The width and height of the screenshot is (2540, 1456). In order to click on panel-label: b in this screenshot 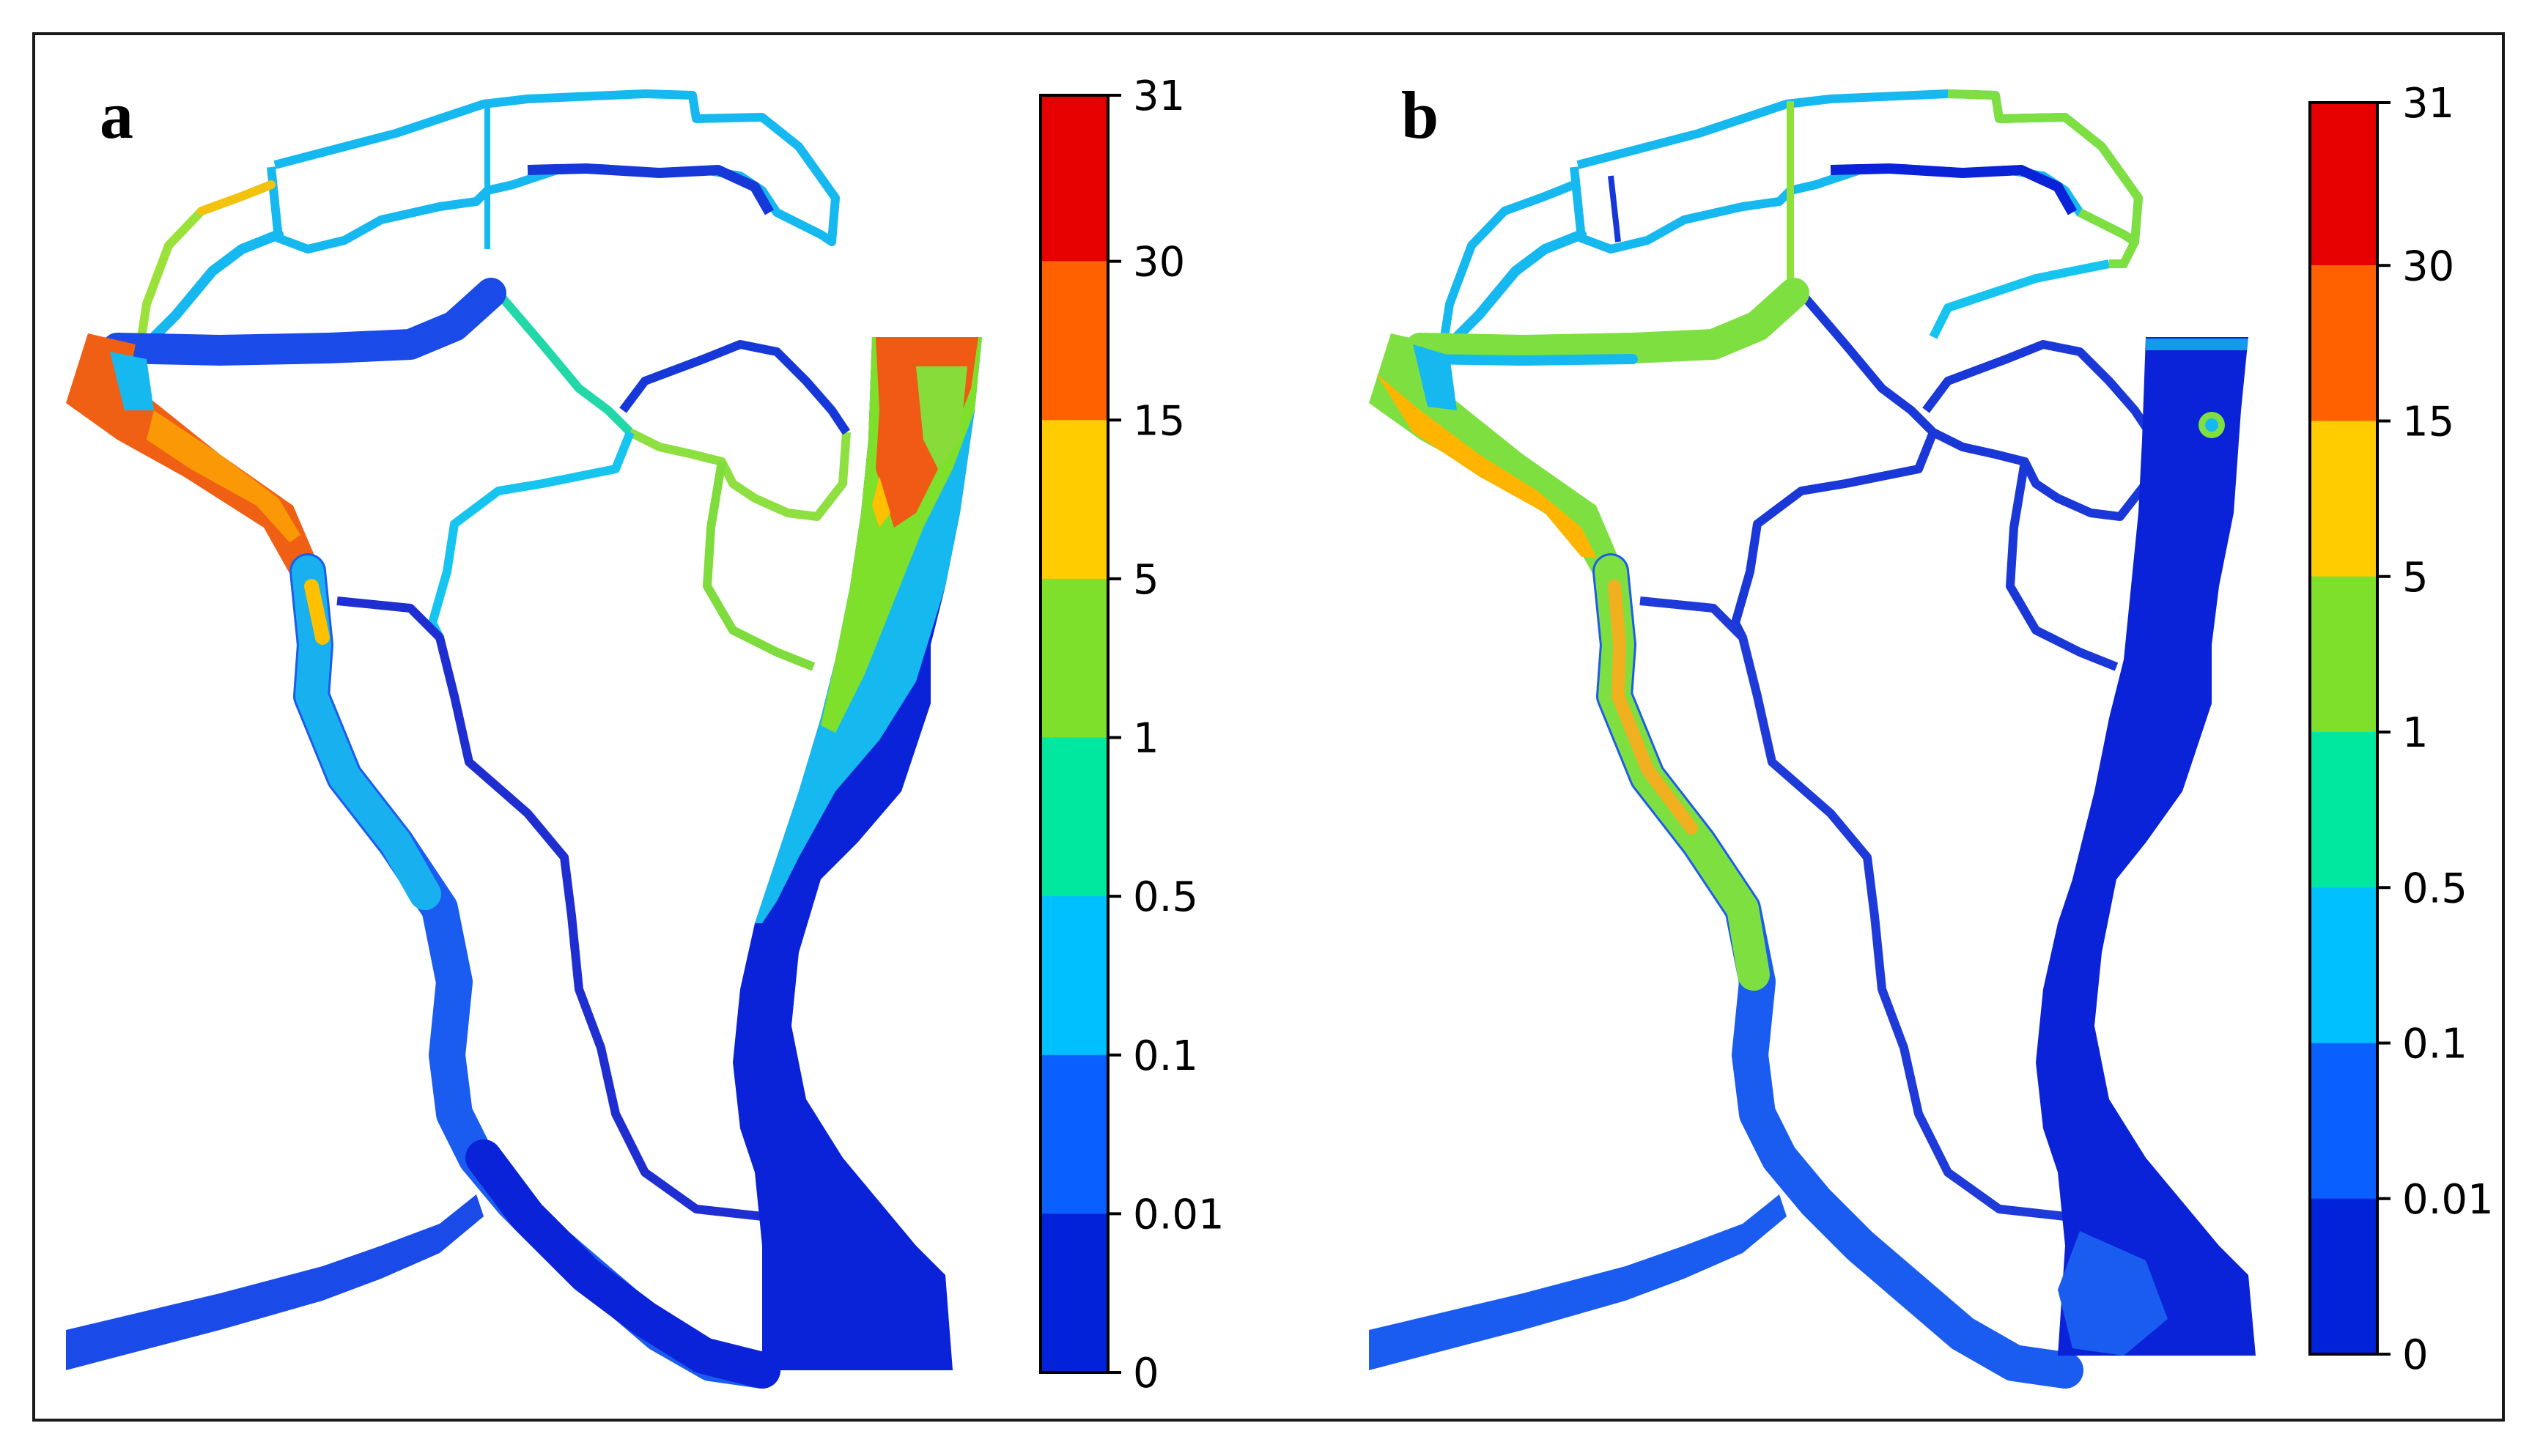, I will do `click(1420, 115)`.